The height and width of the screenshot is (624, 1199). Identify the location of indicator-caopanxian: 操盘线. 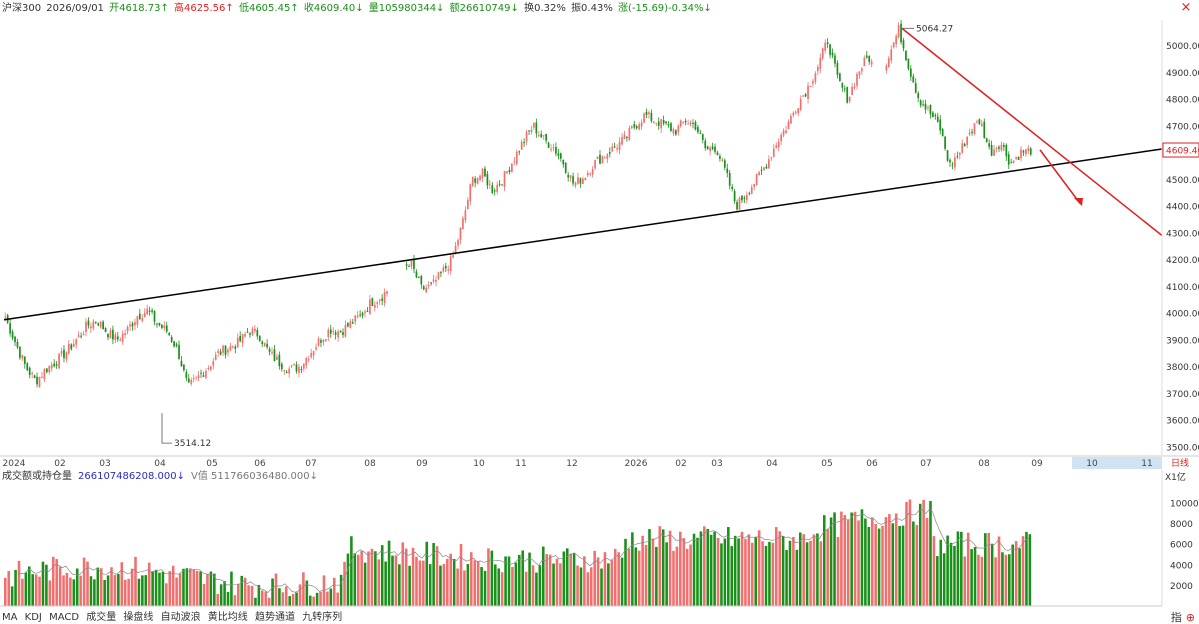
(138, 617).